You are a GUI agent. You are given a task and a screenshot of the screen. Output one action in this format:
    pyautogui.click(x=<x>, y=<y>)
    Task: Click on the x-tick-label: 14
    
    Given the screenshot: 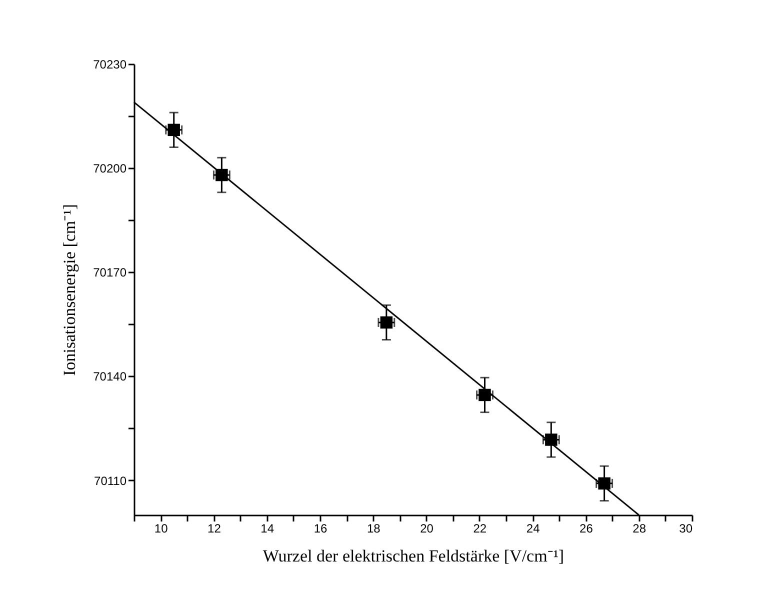 What is the action you would take?
    pyautogui.click(x=267, y=529)
    